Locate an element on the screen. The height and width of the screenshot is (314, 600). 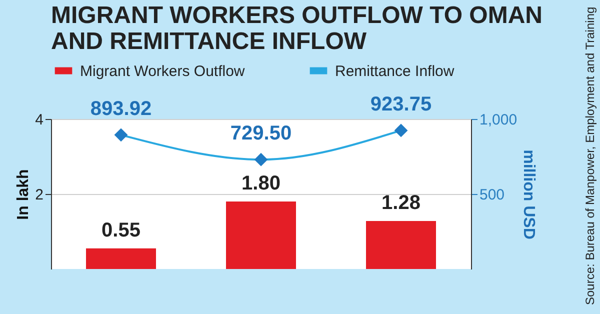
legend-label: Migrant Workers Outflow is located at coordinates (162, 71).